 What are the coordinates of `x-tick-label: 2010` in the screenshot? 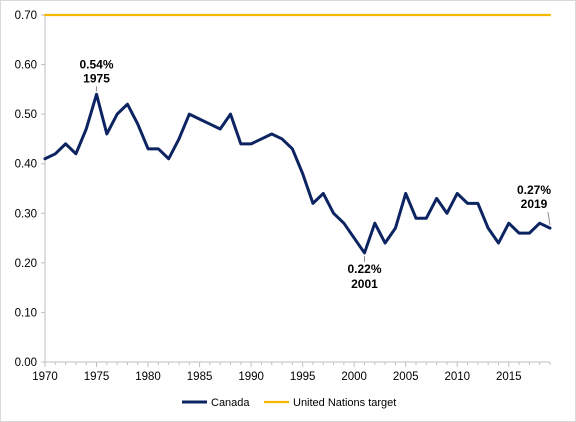 It's located at (457, 377).